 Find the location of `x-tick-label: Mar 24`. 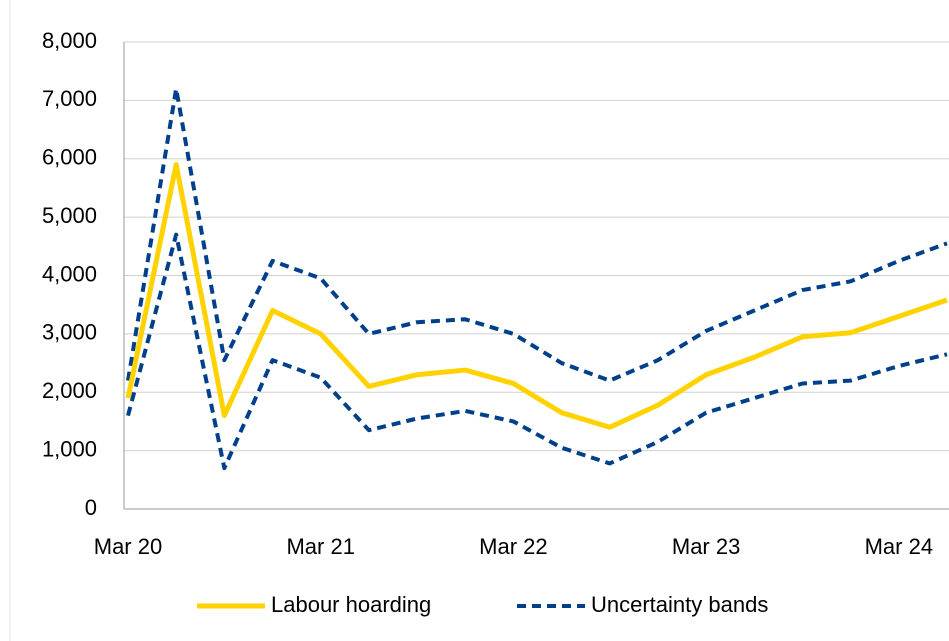

x-tick-label: Mar 24 is located at coordinates (899, 546).